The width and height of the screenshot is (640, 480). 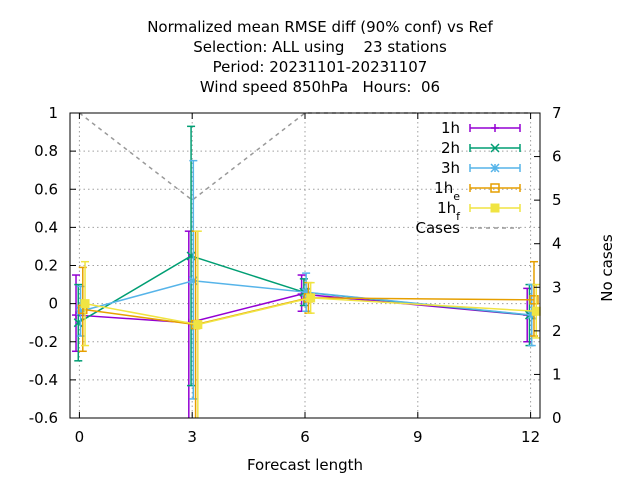 I want to click on title-line-3: Period: 20231101-20231107, so click(x=320, y=67).